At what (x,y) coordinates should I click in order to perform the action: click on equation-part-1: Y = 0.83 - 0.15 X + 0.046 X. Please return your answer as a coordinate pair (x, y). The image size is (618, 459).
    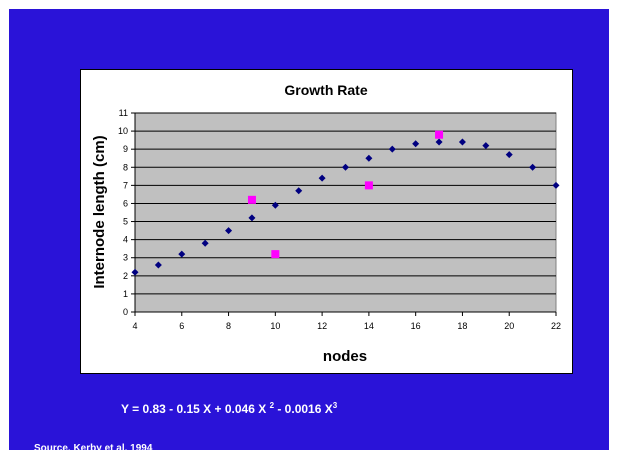
    Looking at the image, I should click on (195, 409).